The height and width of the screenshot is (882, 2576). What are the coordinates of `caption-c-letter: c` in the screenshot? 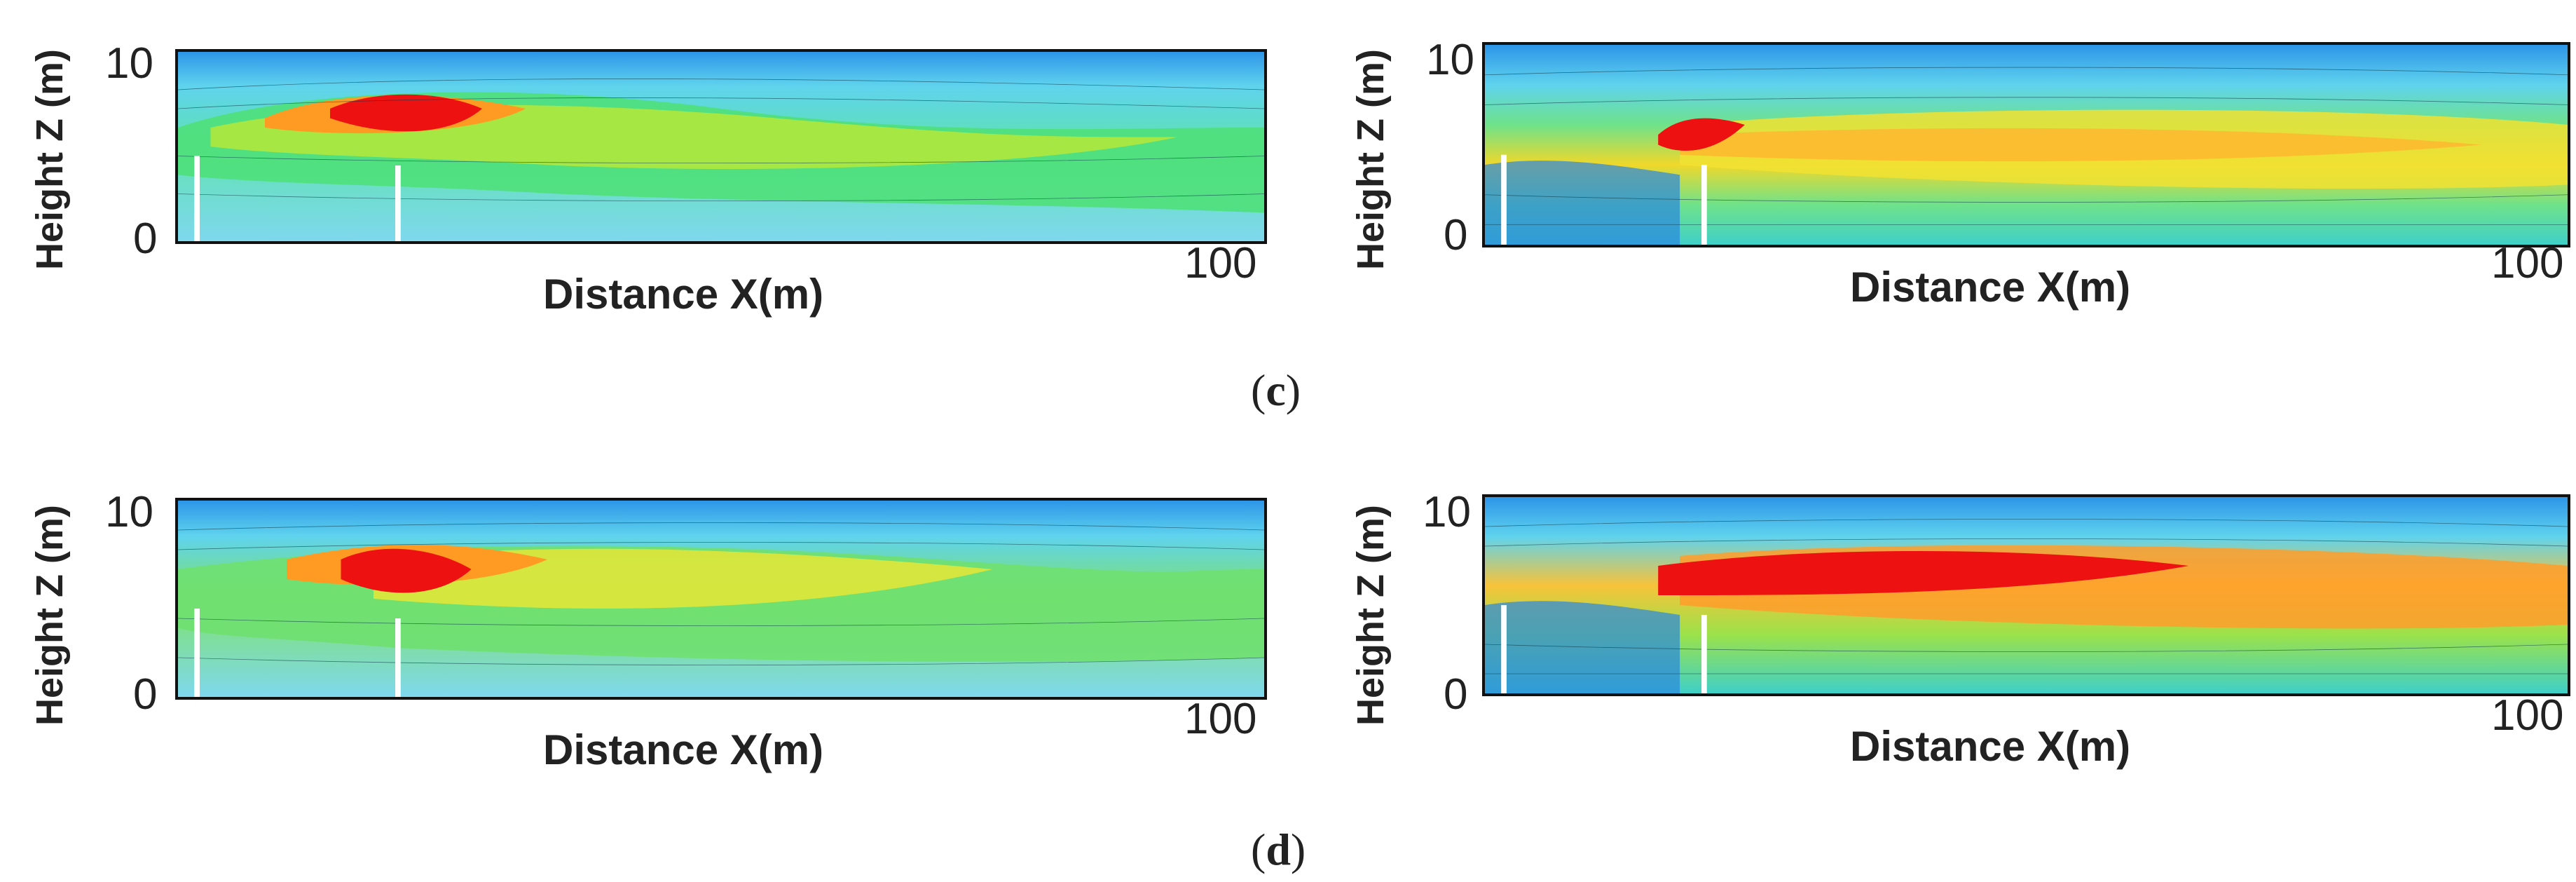 It's located at (1276, 390).